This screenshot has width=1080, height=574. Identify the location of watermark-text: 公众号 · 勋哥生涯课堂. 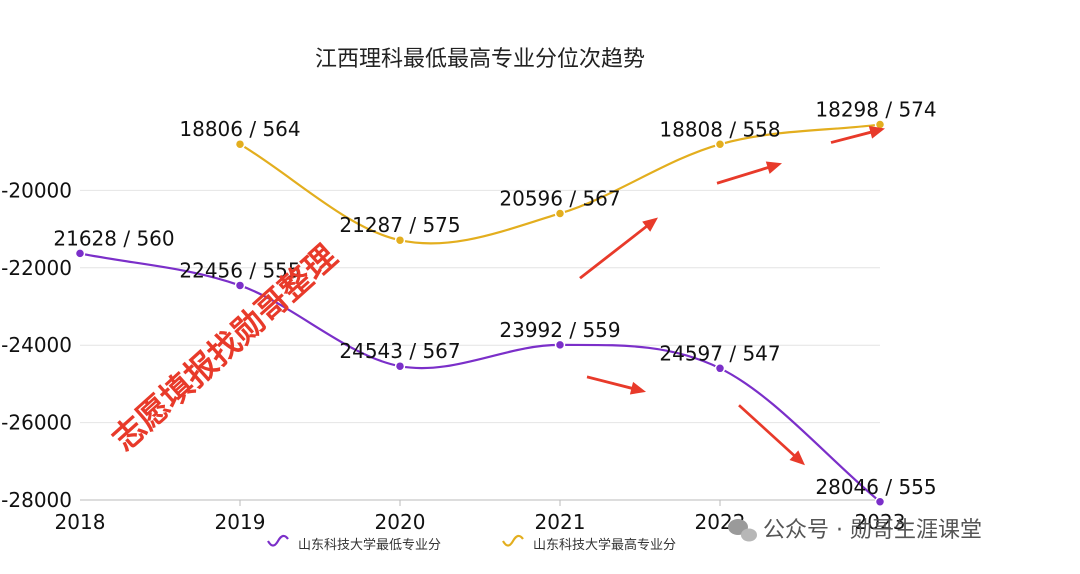
(872, 530).